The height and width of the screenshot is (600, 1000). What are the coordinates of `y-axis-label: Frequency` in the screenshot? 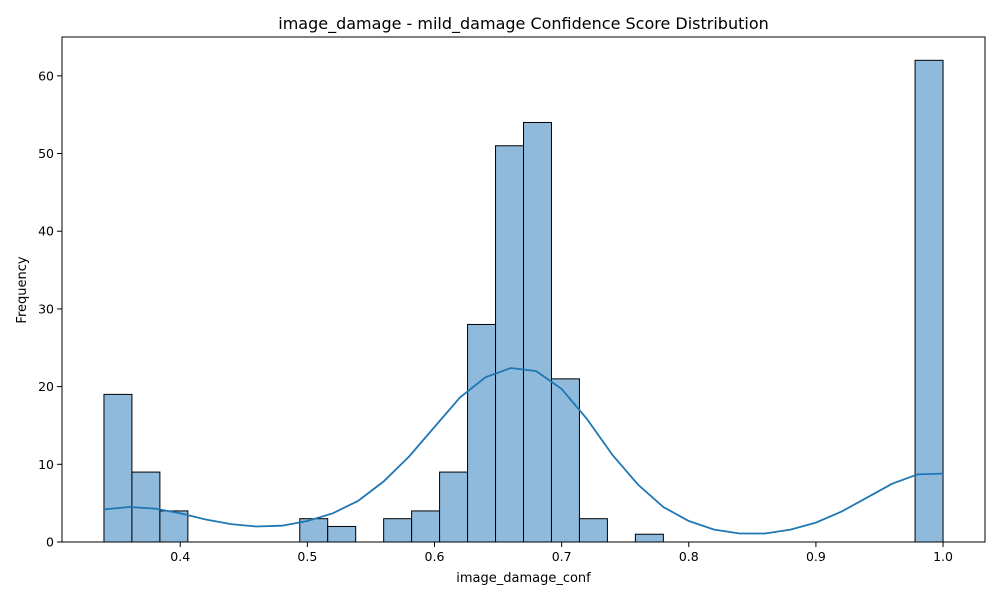 It's located at (22, 289).